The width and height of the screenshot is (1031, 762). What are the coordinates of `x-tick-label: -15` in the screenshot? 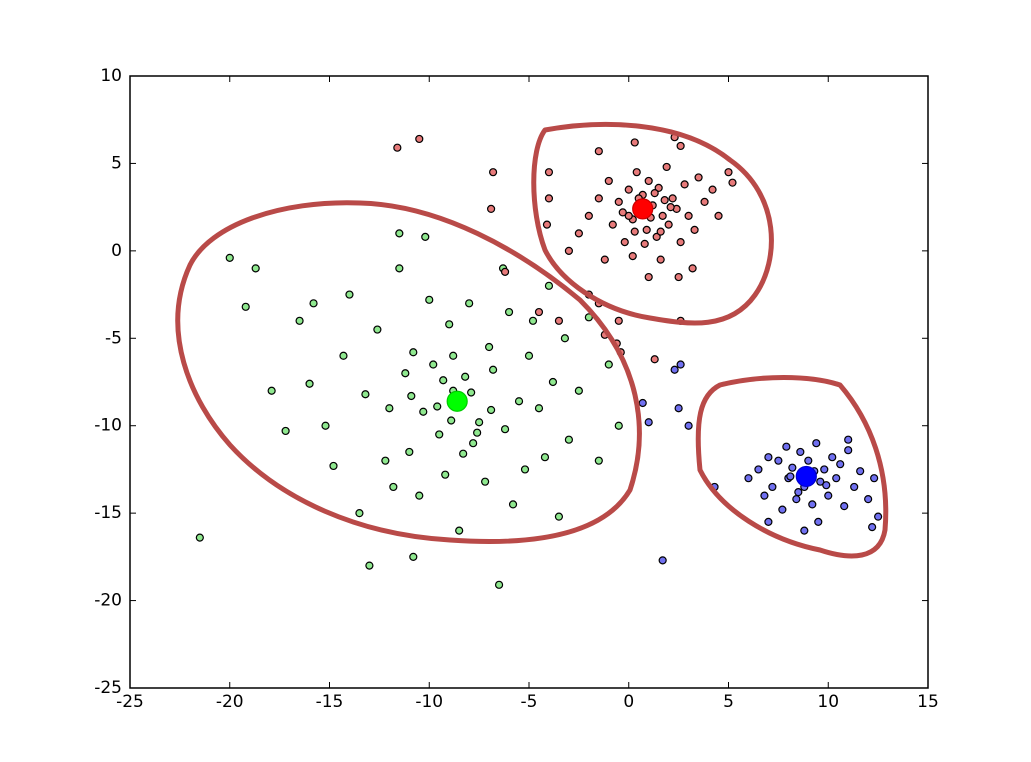 It's located at (330, 702).